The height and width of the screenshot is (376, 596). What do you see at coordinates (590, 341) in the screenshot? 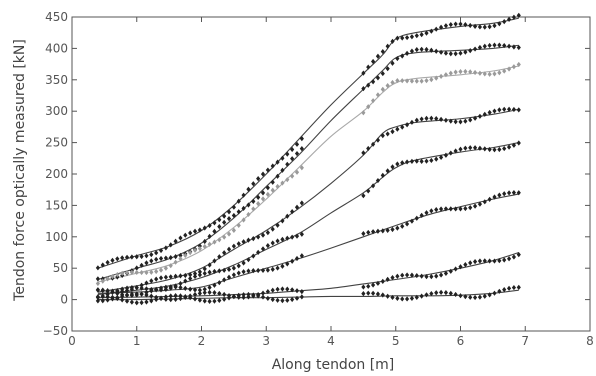
I see `x-tick-label: 8` at bounding box center [590, 341].